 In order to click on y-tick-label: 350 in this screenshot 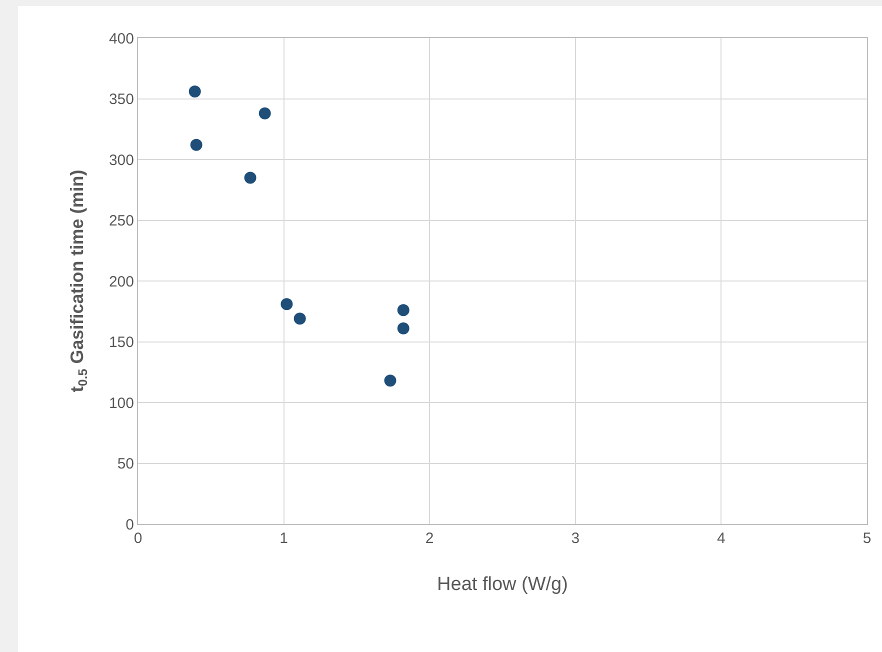, I will do `click(121, 99)`.